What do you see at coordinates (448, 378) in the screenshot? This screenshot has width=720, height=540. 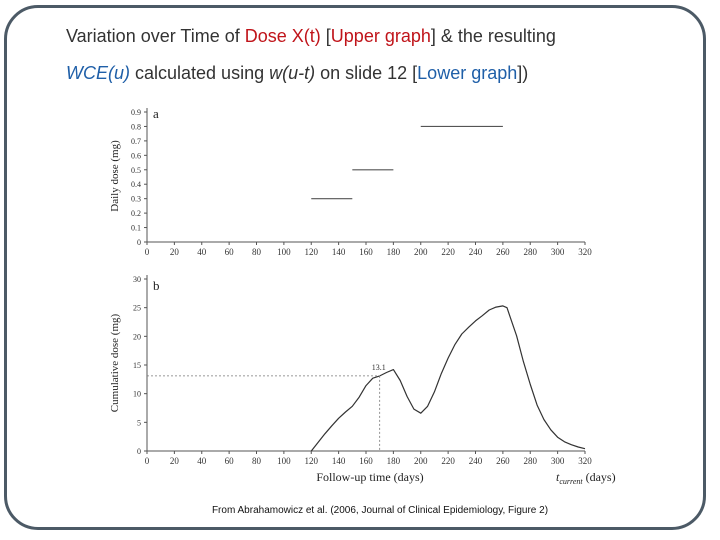 I see `wce-curve` at bounding box center [448, 378].